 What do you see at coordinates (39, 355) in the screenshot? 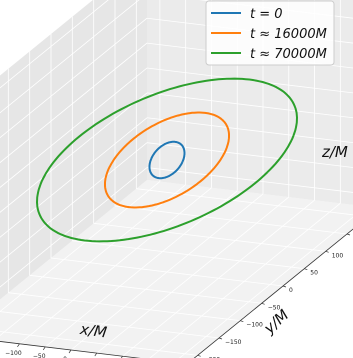
I see `x-tick-label: −50` at bounding box center [39, 355].